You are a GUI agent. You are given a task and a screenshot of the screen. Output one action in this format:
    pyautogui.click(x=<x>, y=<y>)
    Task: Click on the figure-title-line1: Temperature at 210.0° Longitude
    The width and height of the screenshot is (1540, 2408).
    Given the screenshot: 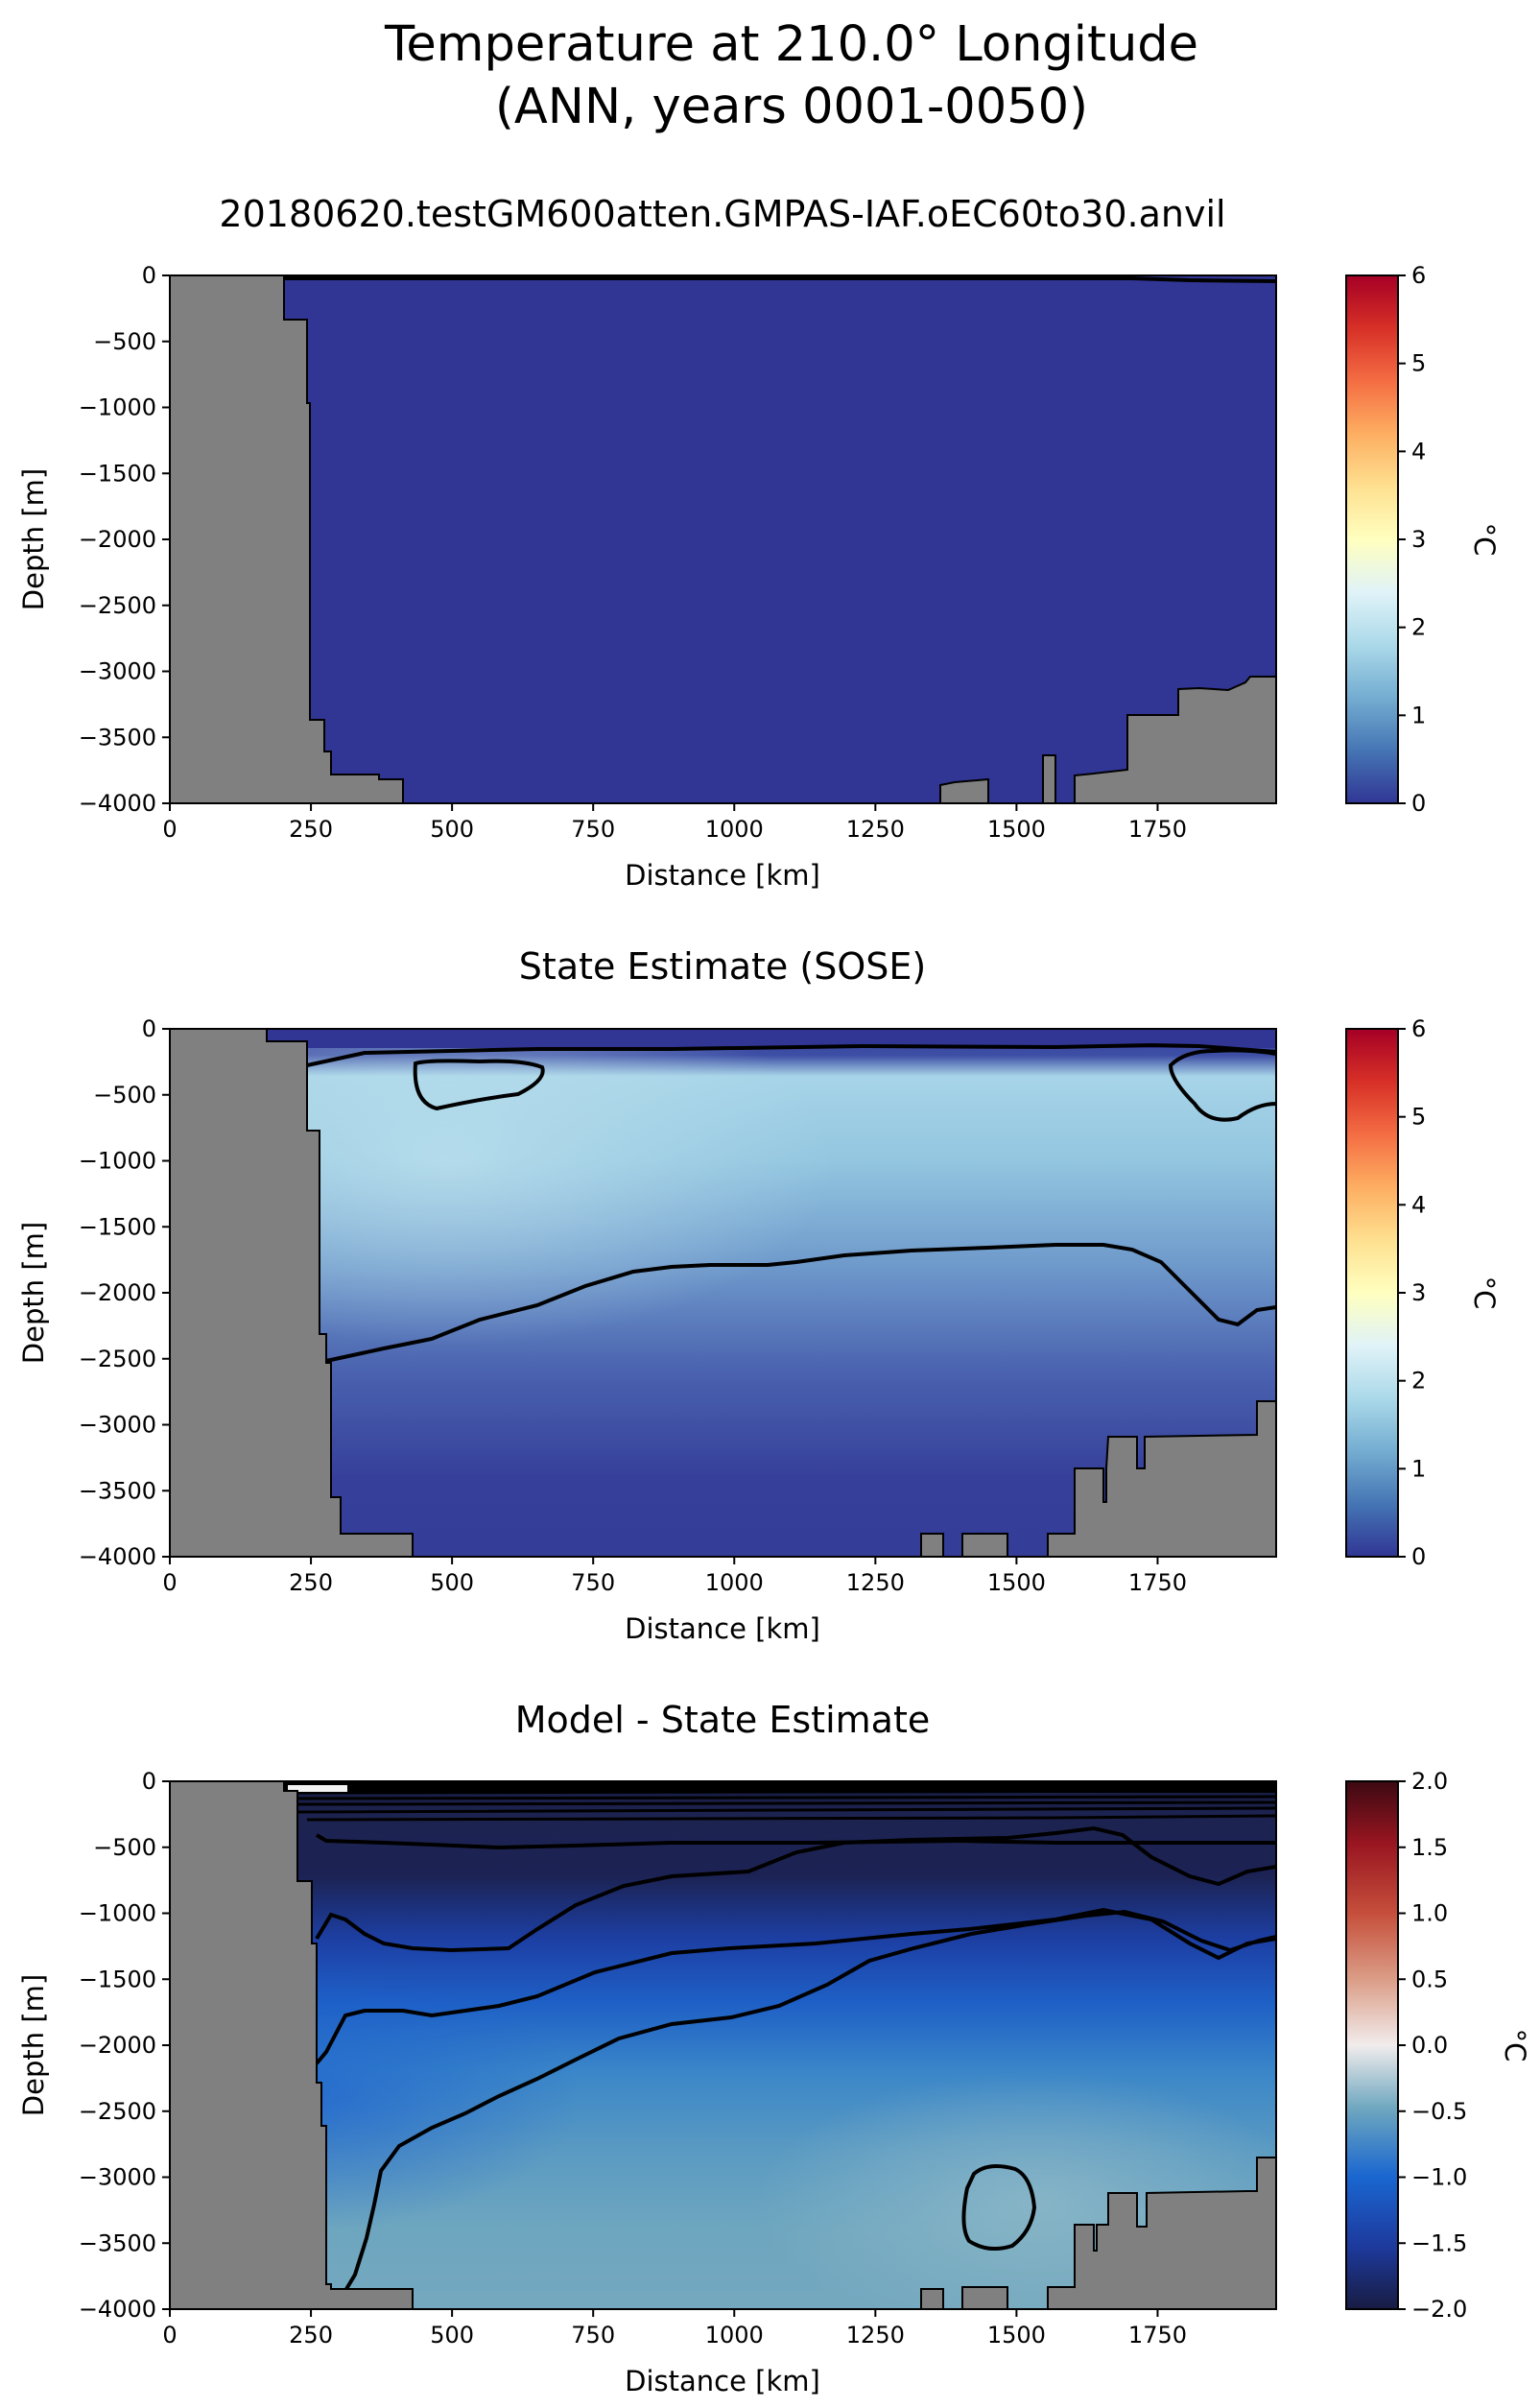 What is the action you would take?
    pyautogui.click(x=791, y=44)
    